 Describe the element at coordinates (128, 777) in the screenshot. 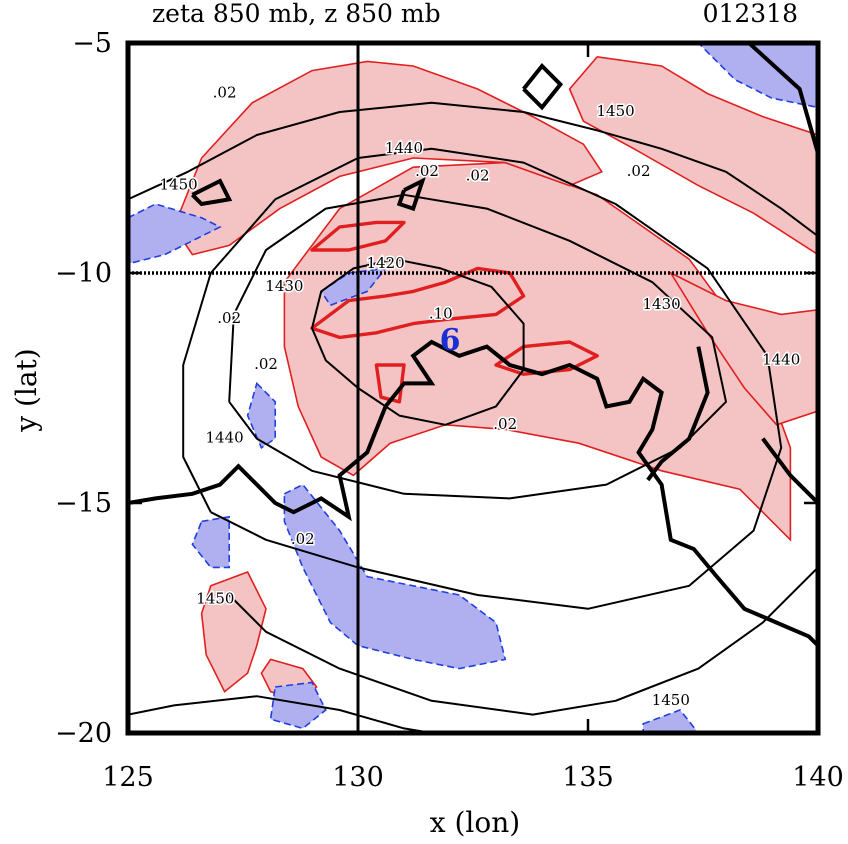

I see `x-tick-label: 125` at that location.